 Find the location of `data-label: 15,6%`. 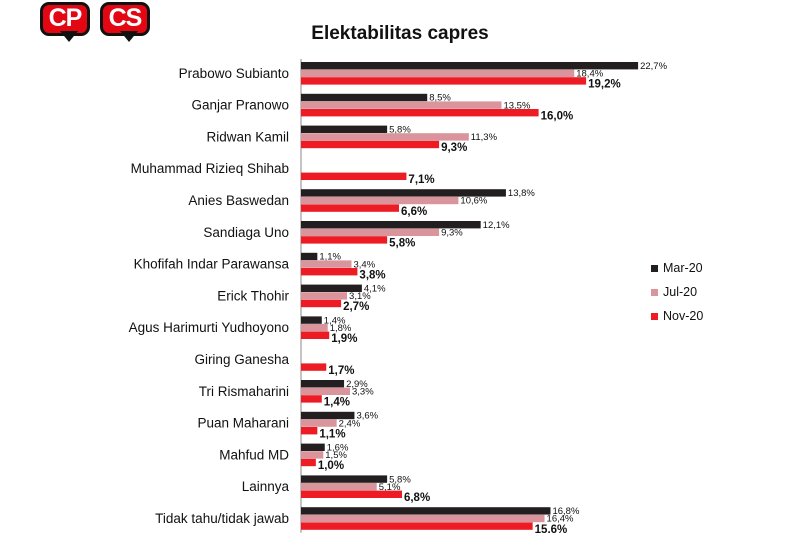

data-label: 15,6% is located at coordinates (551, 528).